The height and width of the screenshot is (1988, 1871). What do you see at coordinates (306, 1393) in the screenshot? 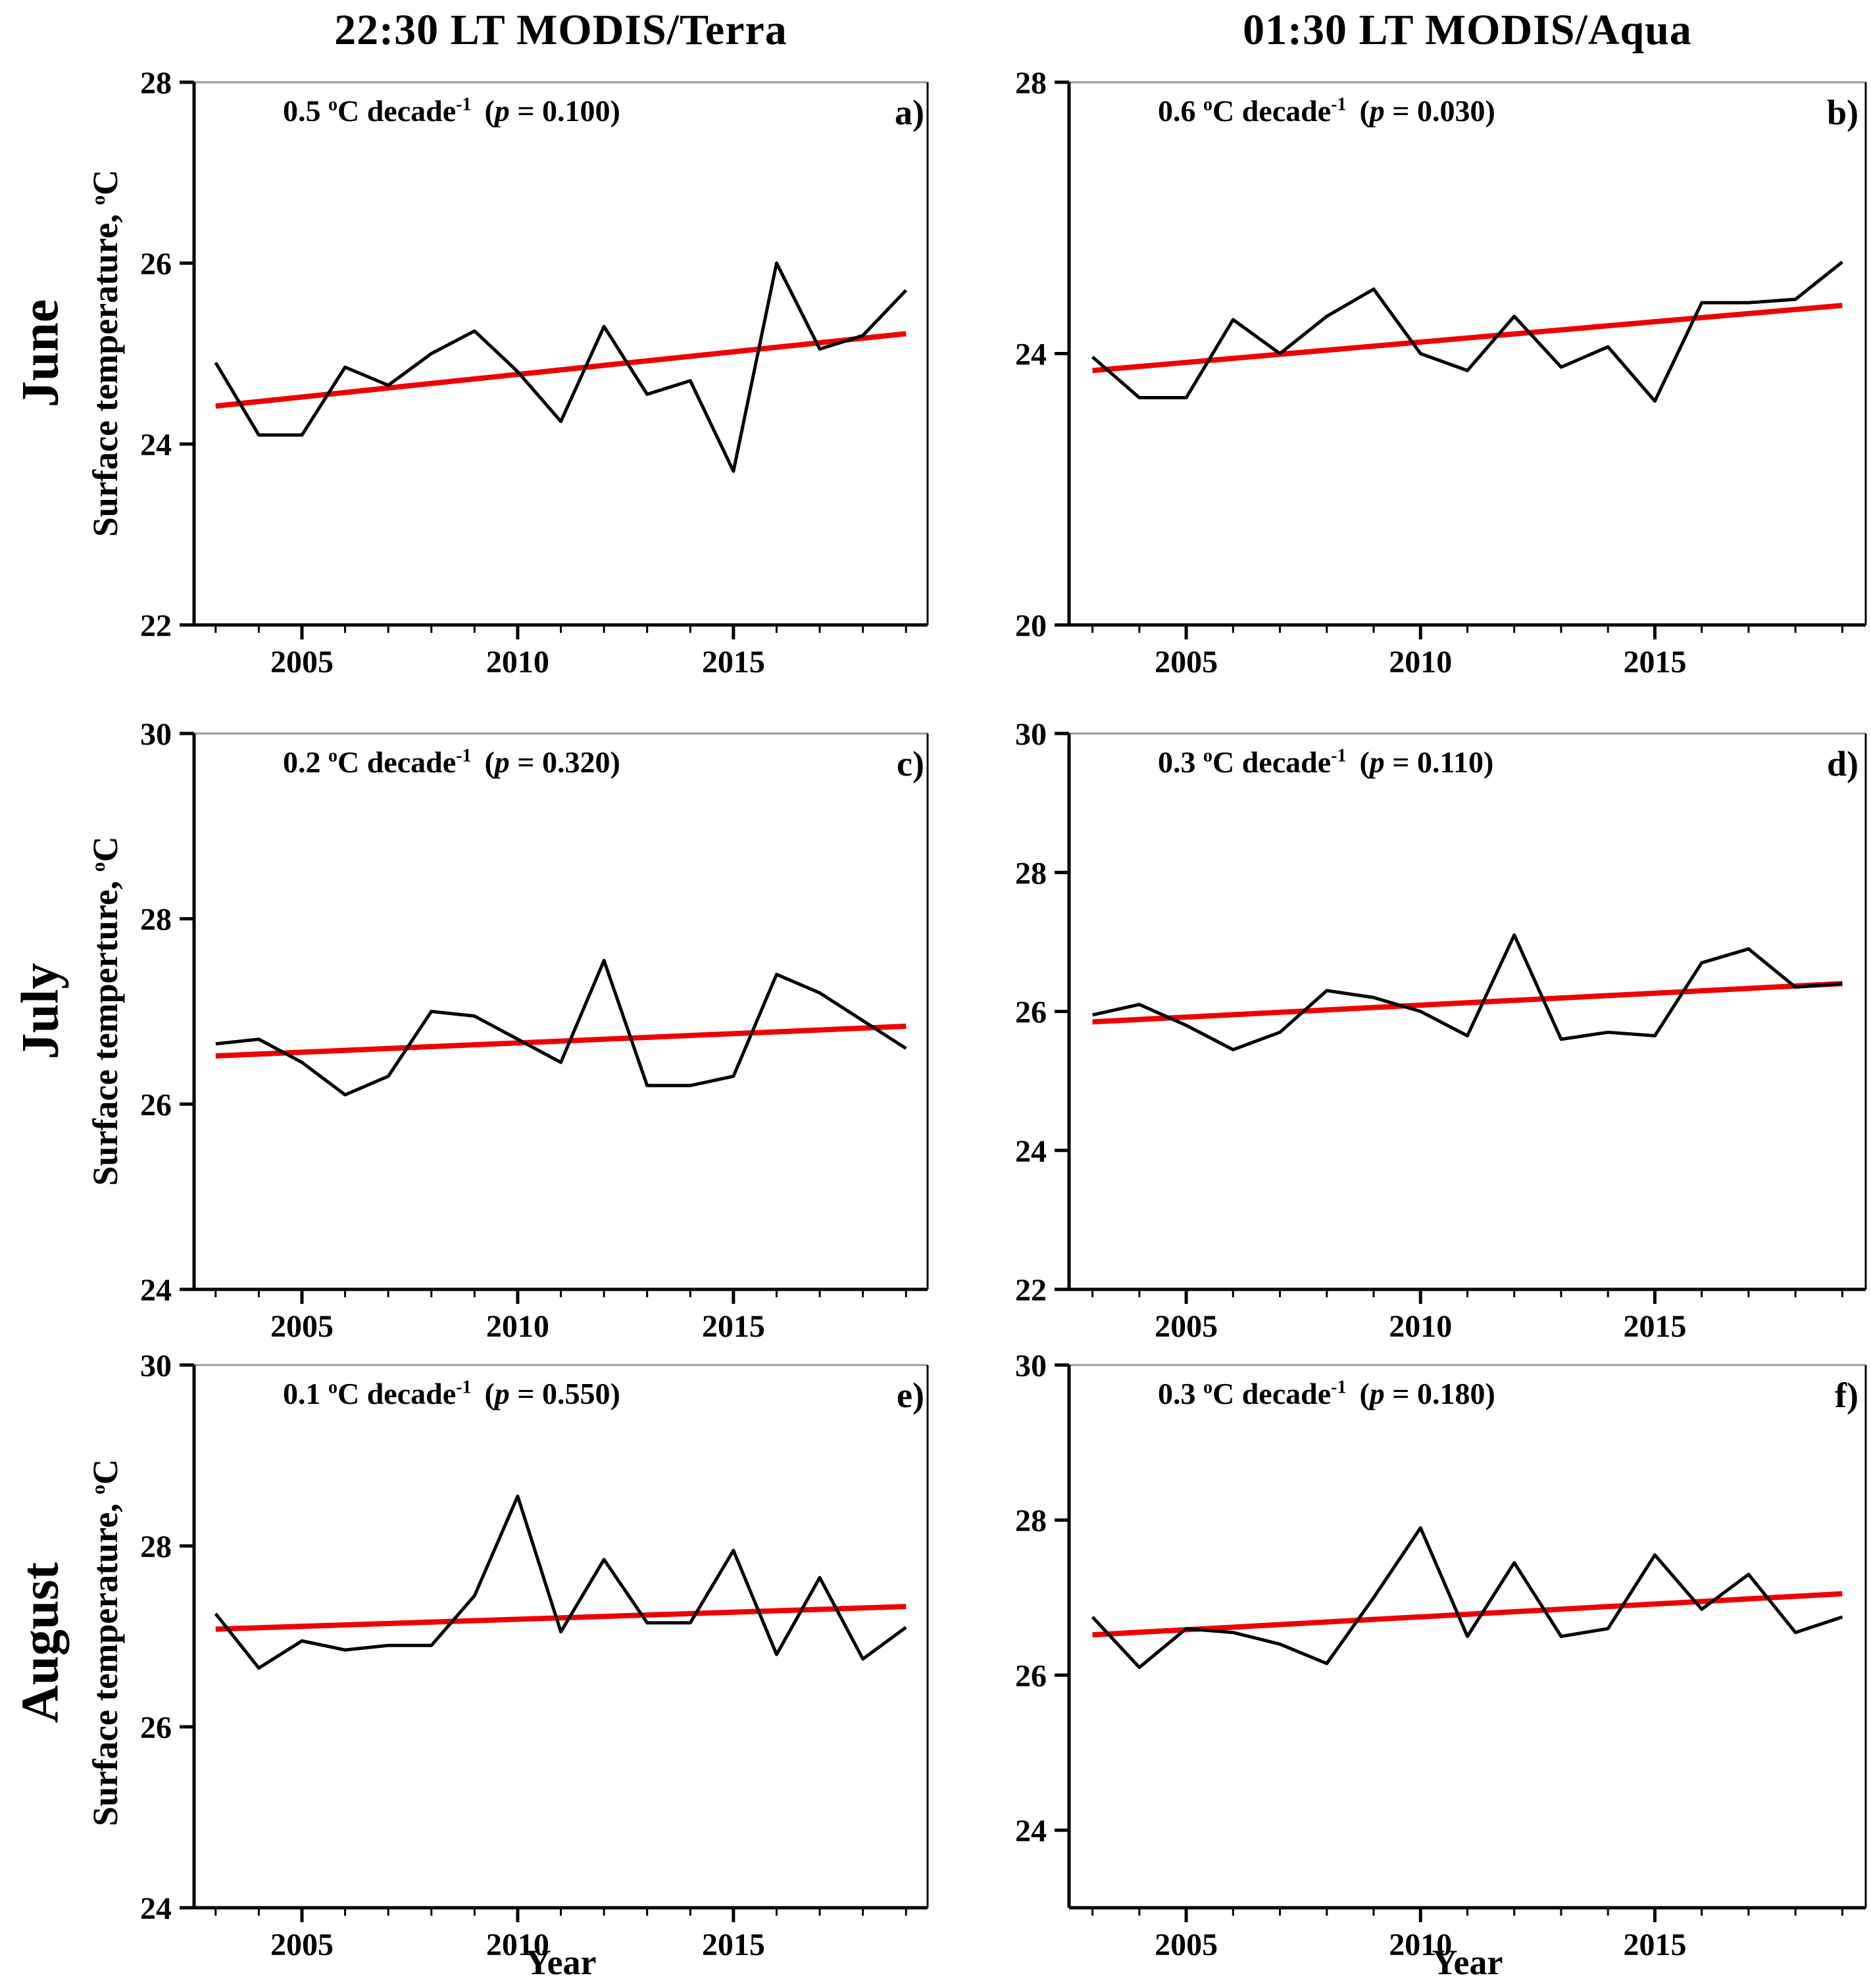
I see `trend-rate: 0.1` at bounding box center [306, 1393].